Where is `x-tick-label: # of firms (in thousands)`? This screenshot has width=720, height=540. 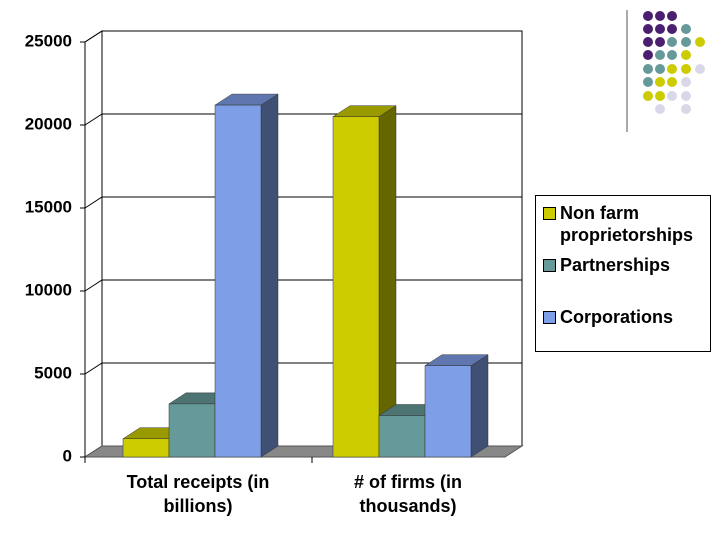 x-tick-label: # of firms (in thousands) is located at coordinates (407, 494).